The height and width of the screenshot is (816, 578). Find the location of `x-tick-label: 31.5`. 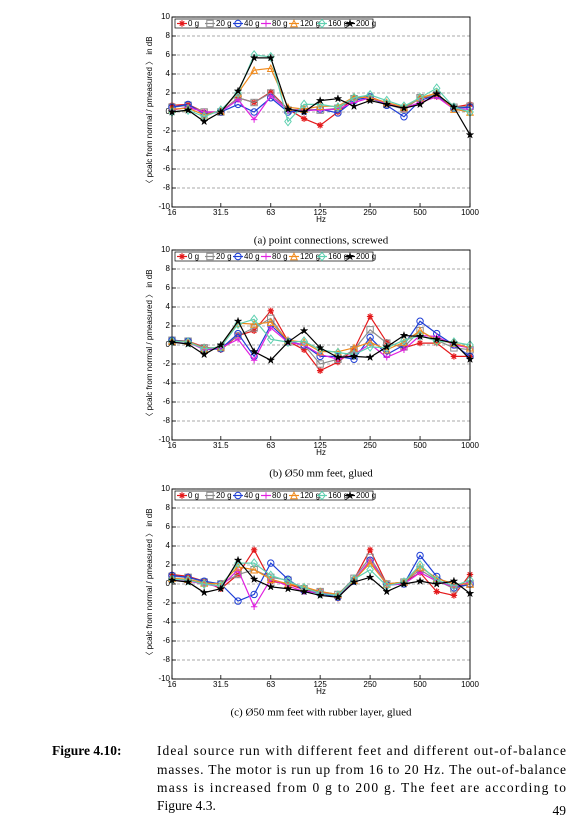

x-tick-label: 31.5 is located at coordinates (221, 684).